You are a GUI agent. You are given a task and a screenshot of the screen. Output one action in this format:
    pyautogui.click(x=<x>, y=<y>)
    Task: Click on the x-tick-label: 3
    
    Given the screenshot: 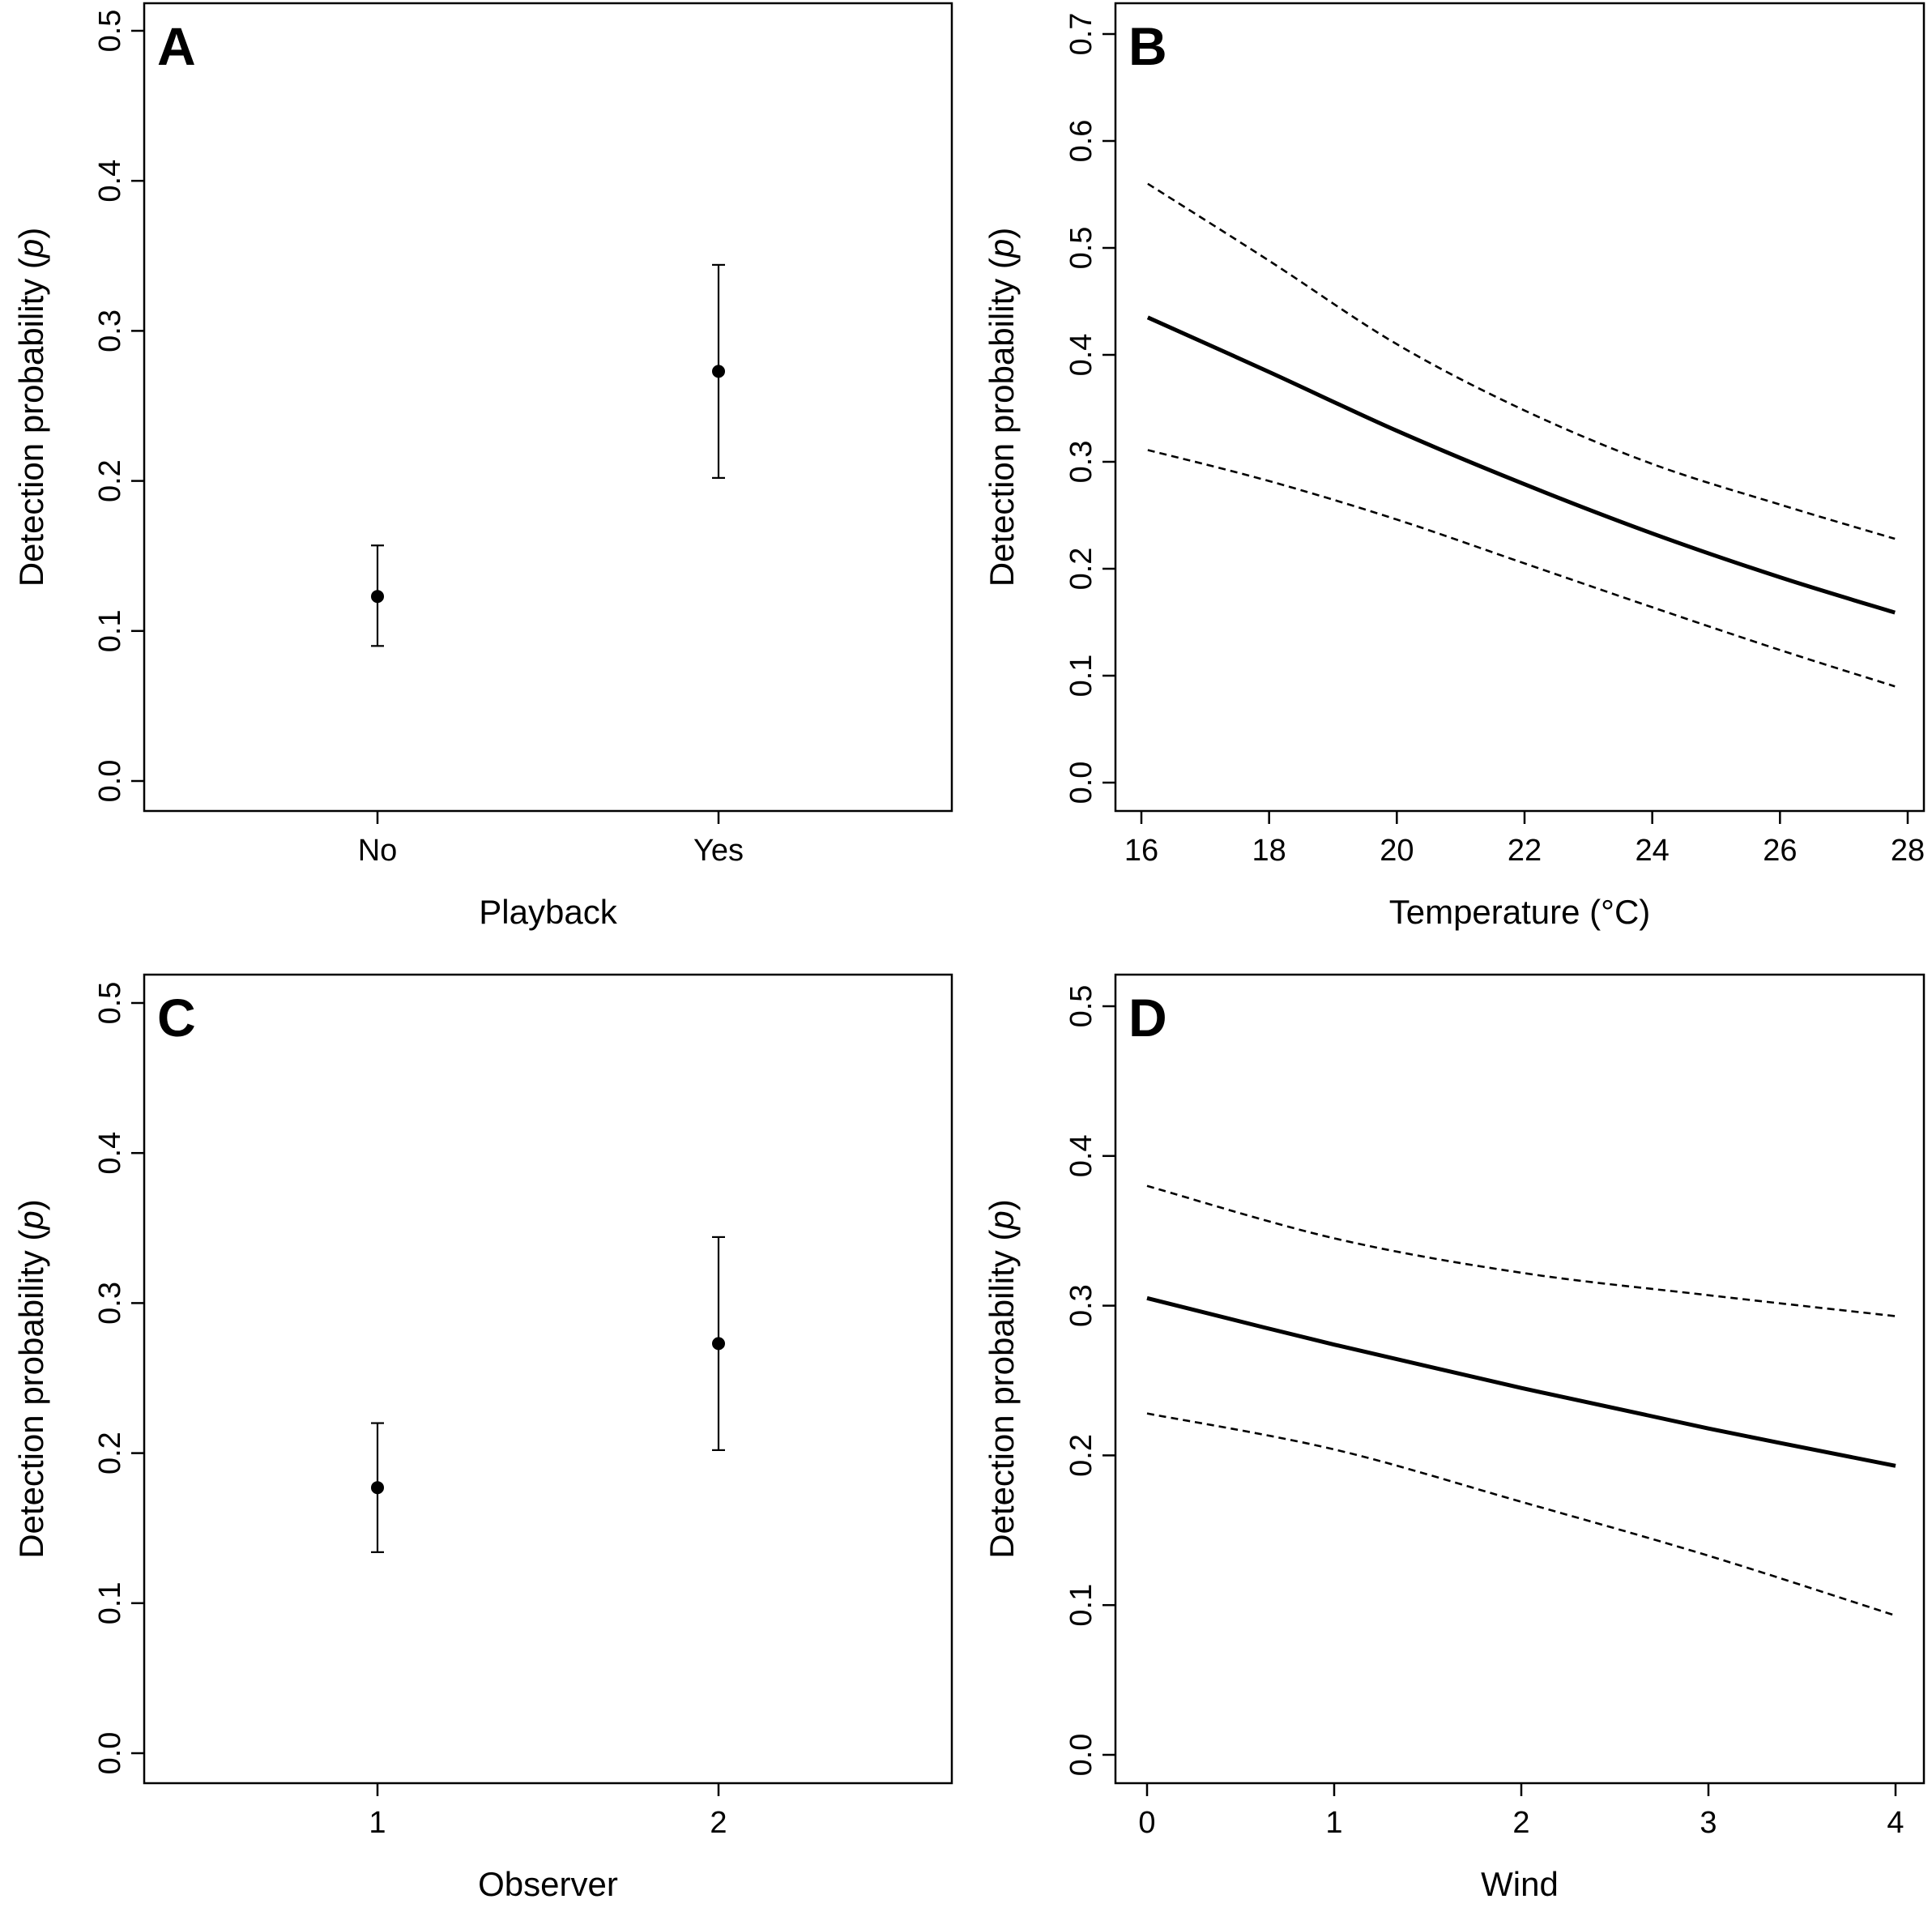 What is the action you would take?
    pyautogui.click(x=1709, y=1823)
    